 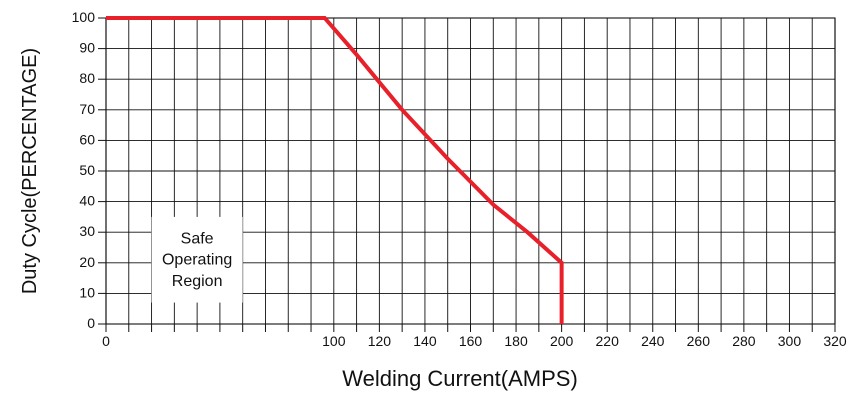 I want to click on x-tick-label-180: 180, so click(x=516, y=341).